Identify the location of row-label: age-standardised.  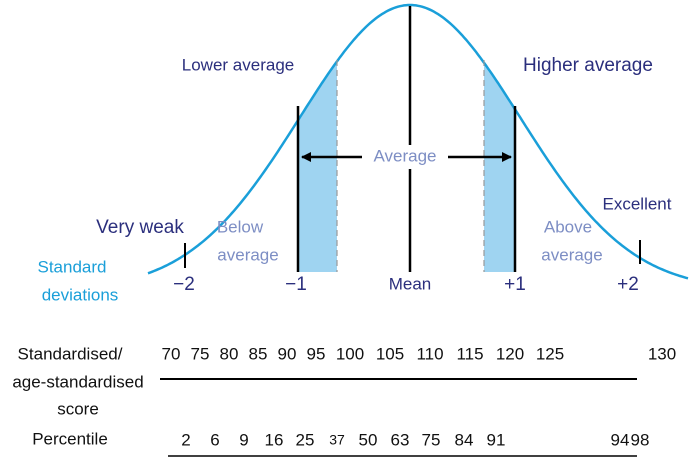
(77, 381).